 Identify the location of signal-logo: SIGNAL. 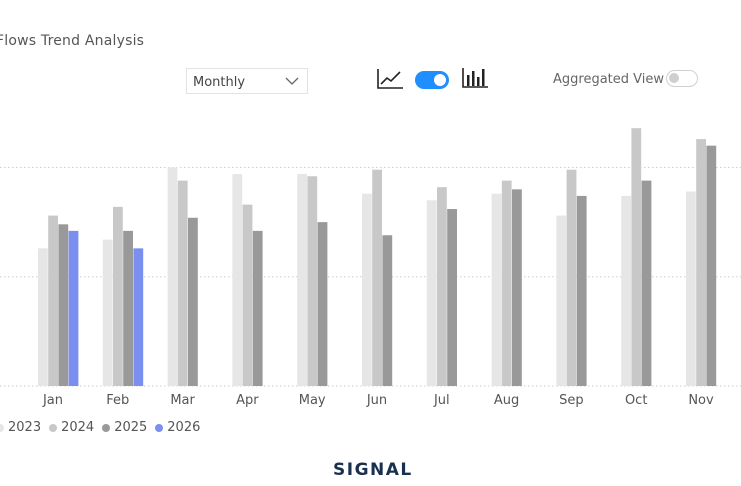
(373, 470).